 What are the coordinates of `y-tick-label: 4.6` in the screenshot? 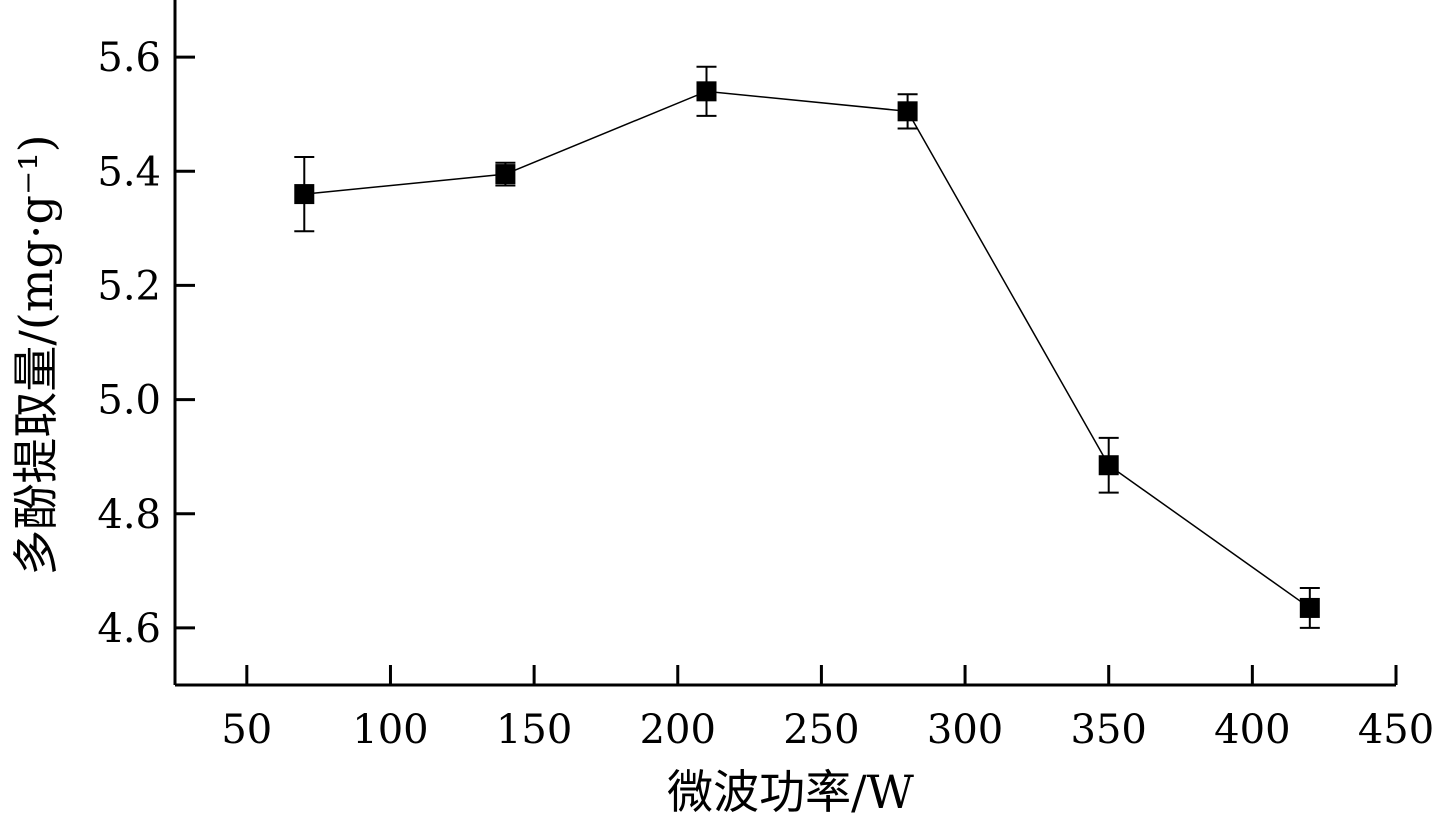 It's located at (129, 629).